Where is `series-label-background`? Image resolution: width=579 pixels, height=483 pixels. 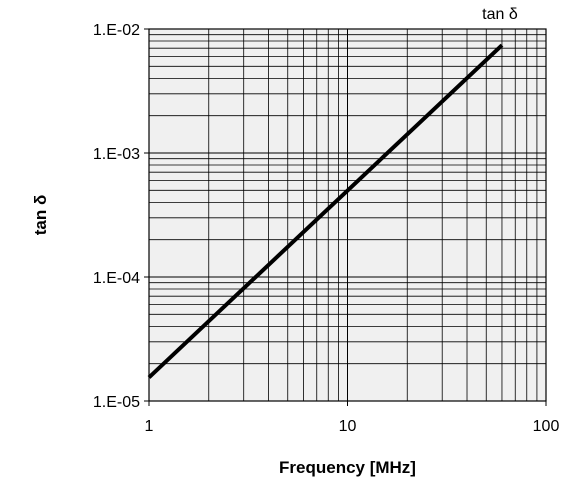 series-label-background is located at coordinates (499, 14).